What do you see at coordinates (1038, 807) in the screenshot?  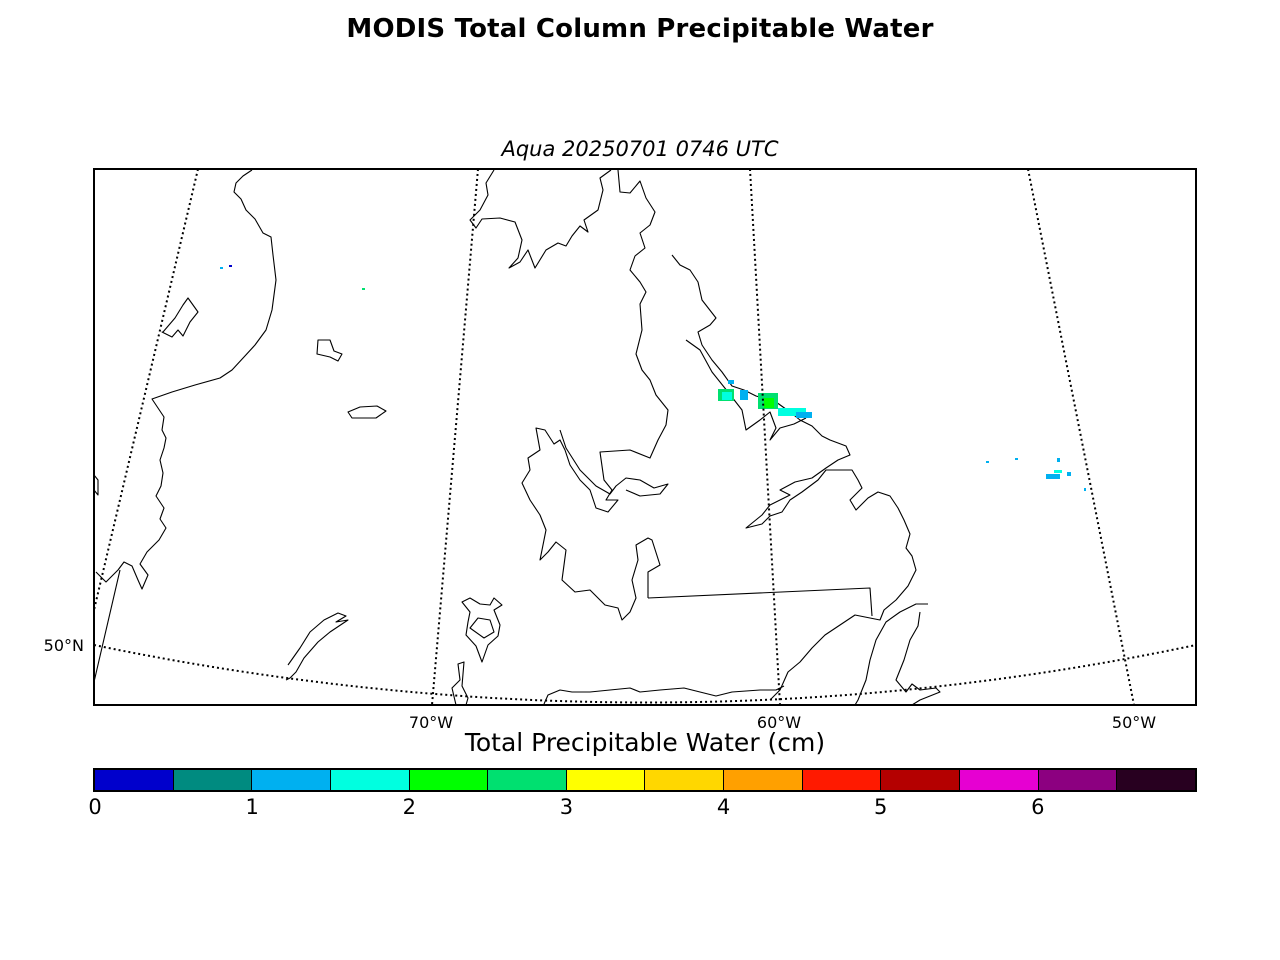 I see `colorbar-tick-label: 6` at bounding box center [1038, 807].